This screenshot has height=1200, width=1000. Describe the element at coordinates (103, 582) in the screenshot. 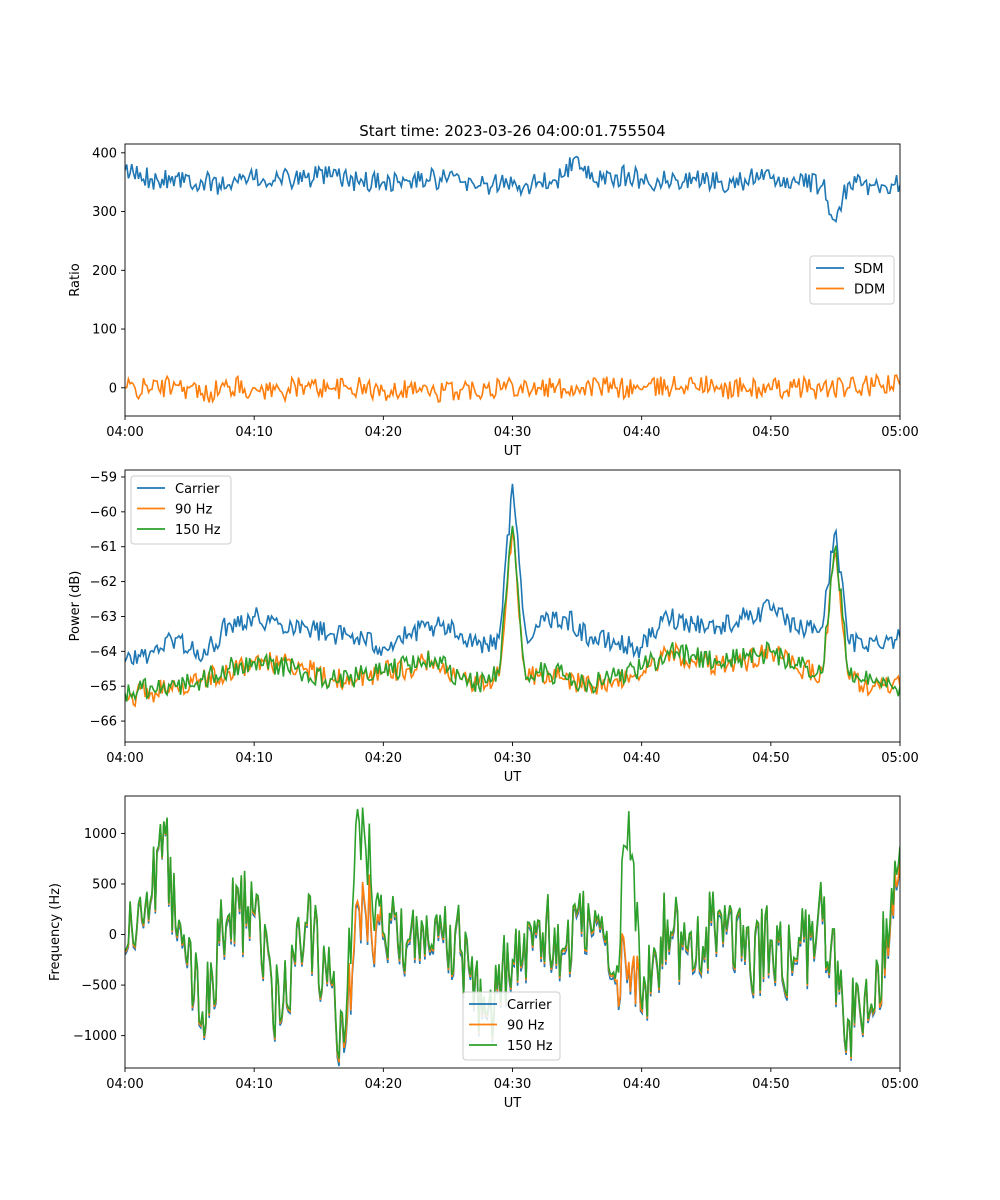

I see `y-tick-label: −62` at that location.